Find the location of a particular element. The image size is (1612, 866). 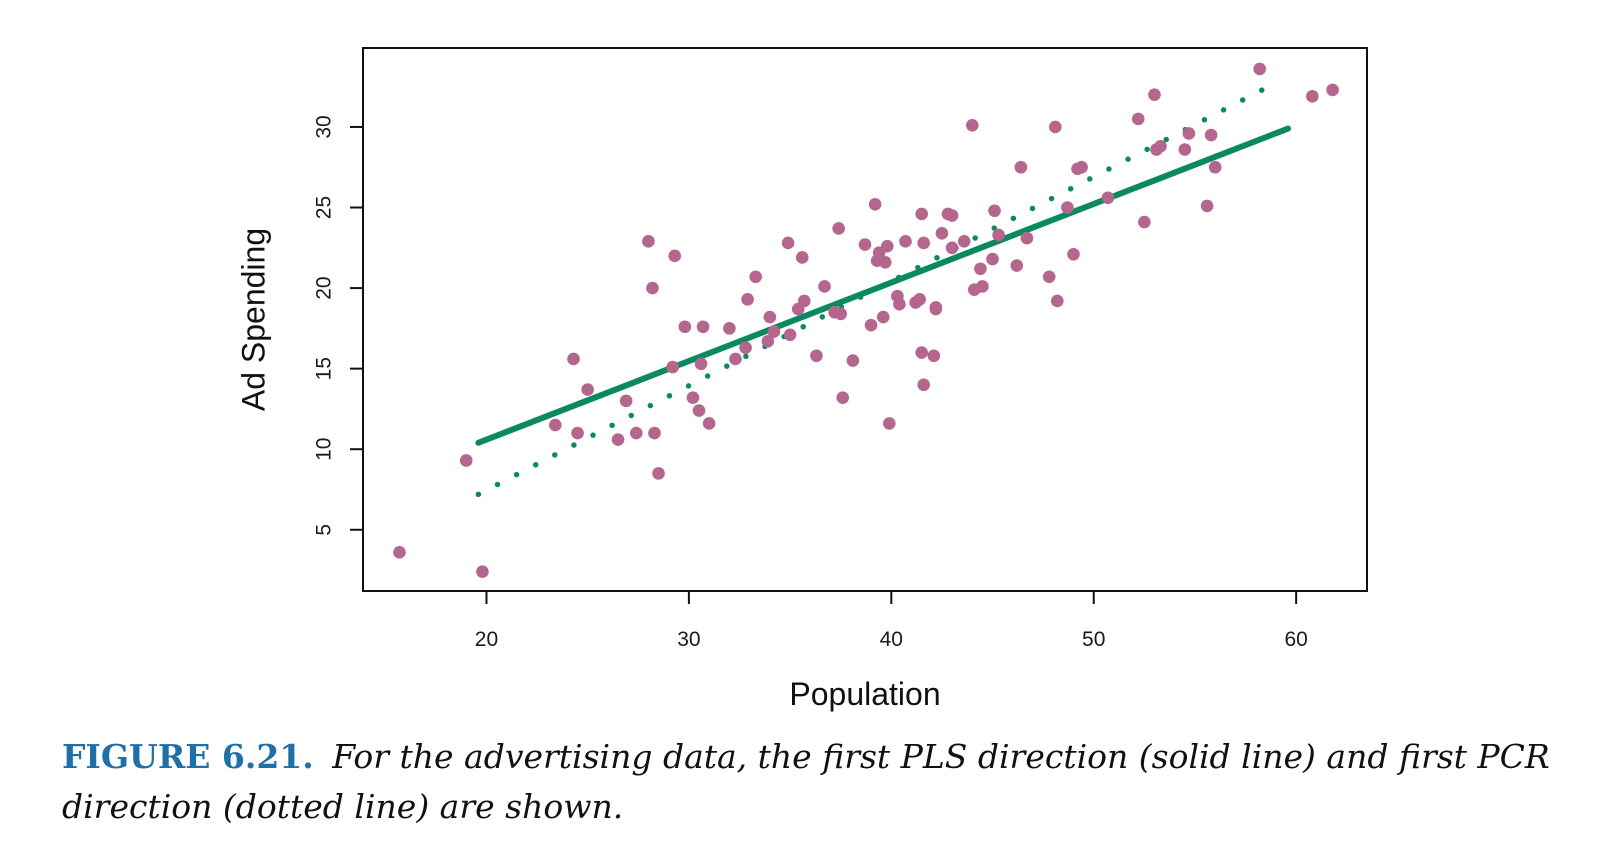

x-tick-label: 20 is located at coordinates (486, 639).